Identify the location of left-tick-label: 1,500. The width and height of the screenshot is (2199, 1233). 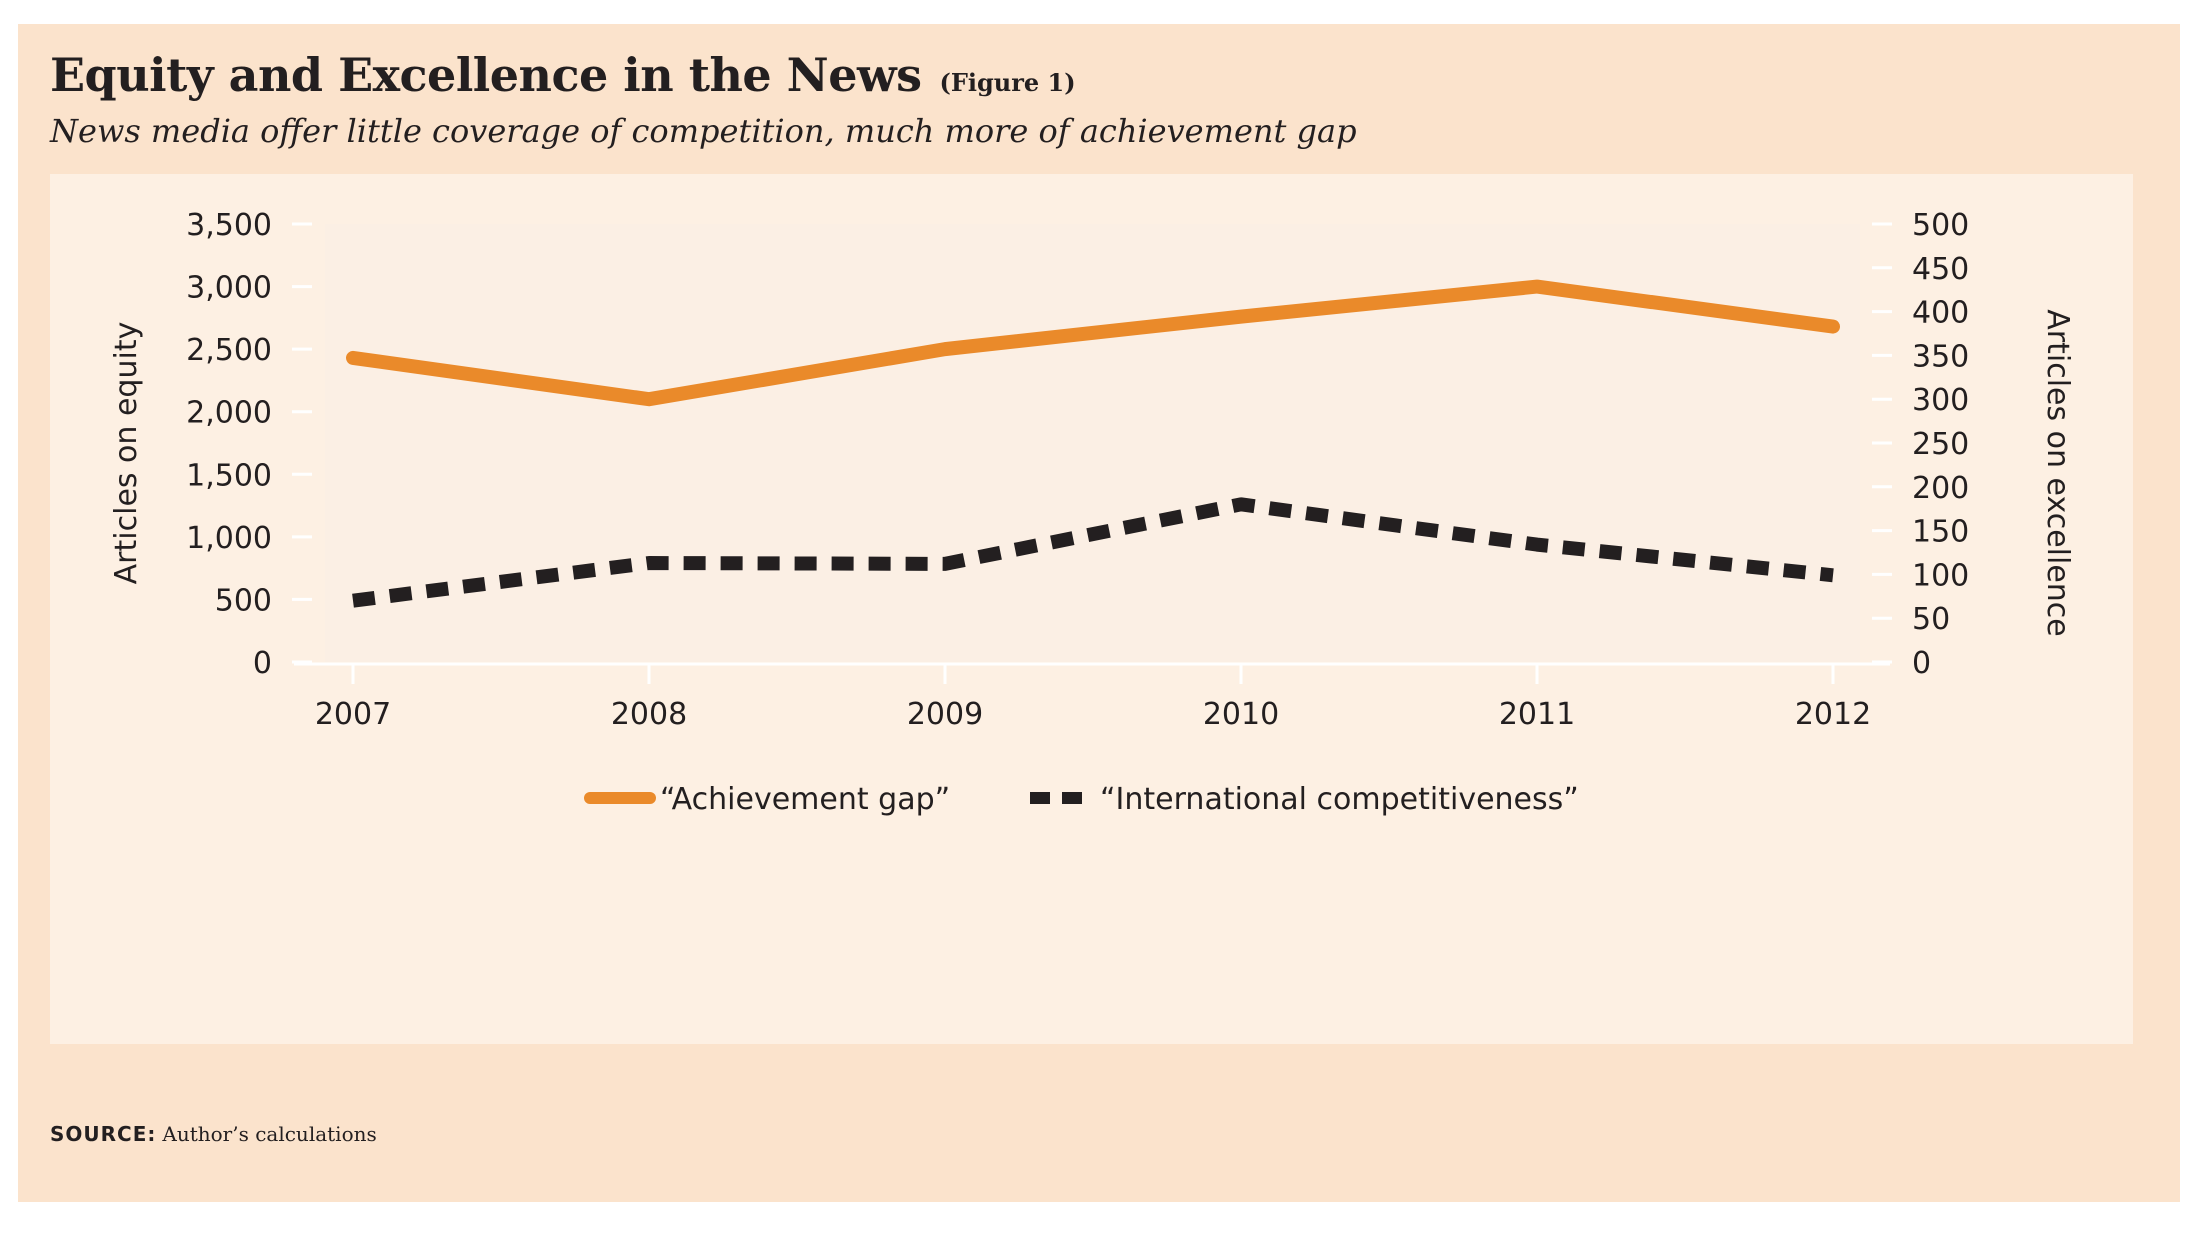
(229, 475).